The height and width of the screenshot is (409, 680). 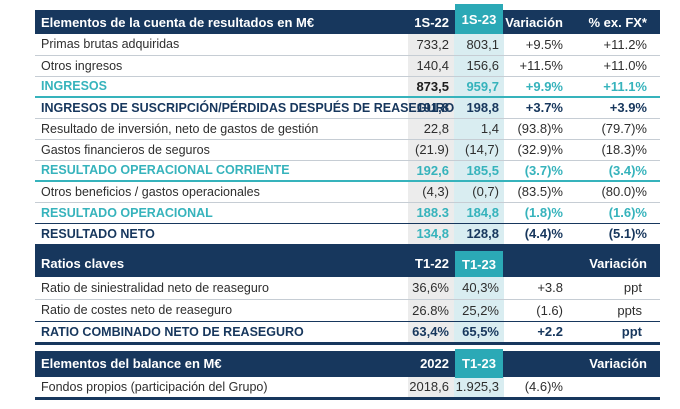 What do you see at coordinates (612, 310) in the screenshot?
I see `value-unit: ppts` at bounding box center [612, 310].